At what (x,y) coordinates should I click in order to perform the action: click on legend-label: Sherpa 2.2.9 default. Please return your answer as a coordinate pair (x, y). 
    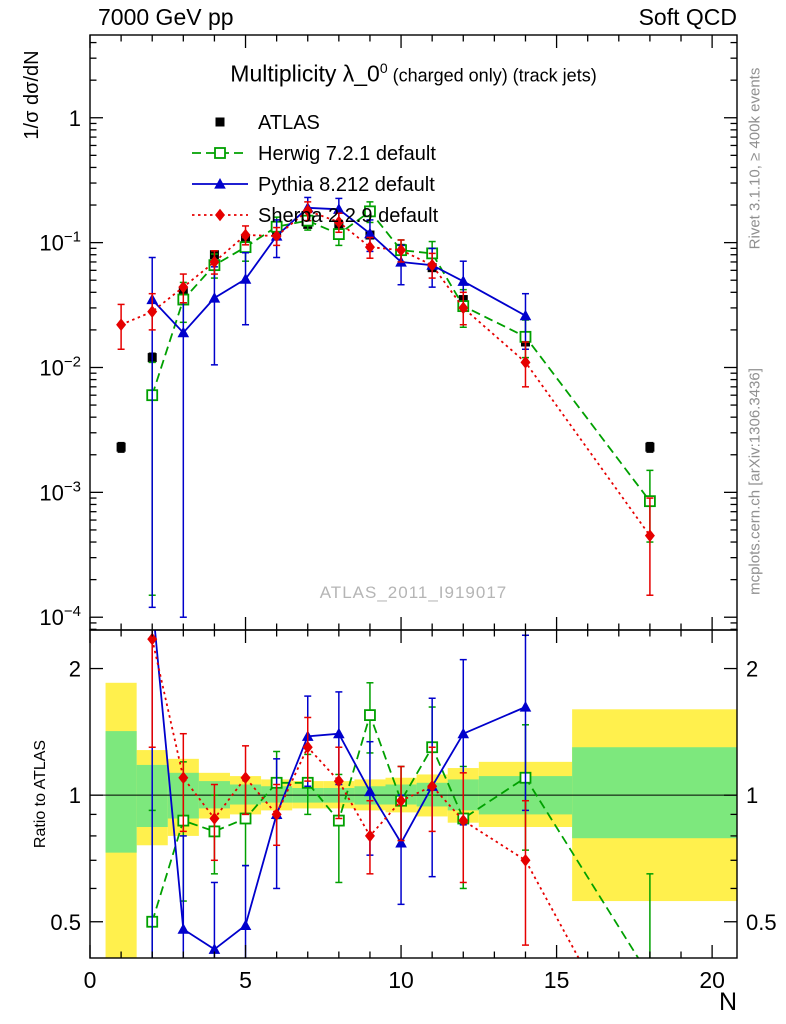
    Looking at the image, I should click on (348, 216).